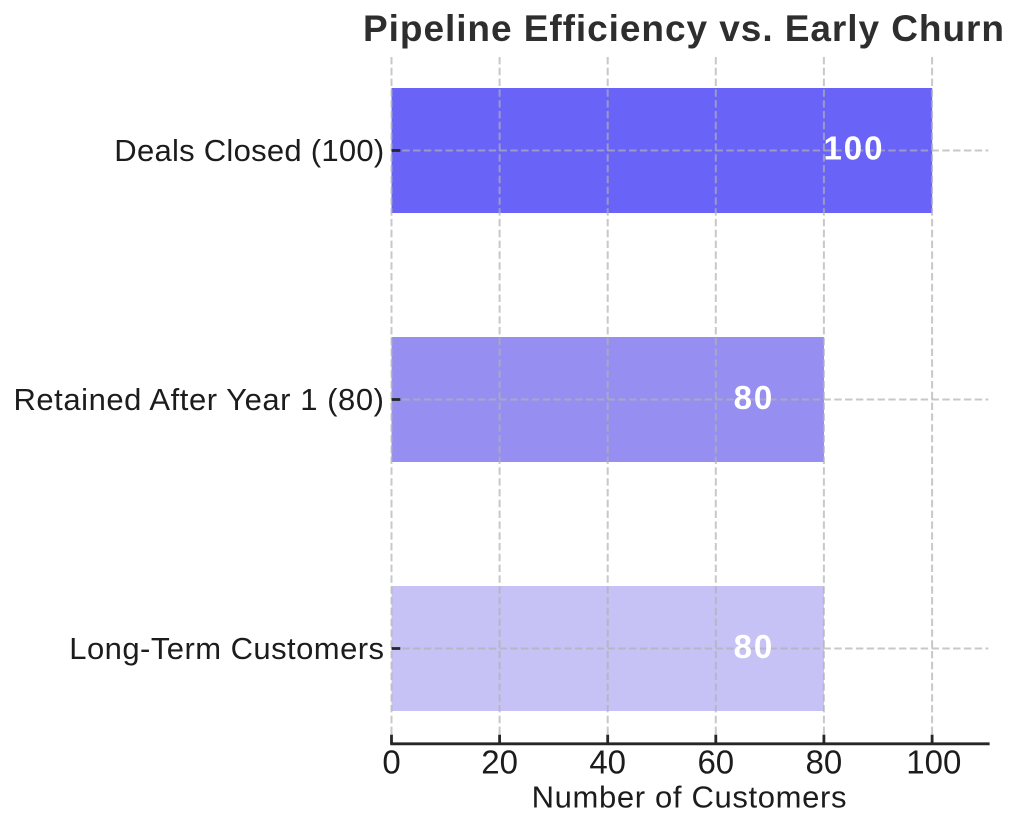 The image size is (1024, 834). What do you see at coordinates (499, 762) in the screenshot?
I see `svg-text: 20` at bounding box center [499, 762].